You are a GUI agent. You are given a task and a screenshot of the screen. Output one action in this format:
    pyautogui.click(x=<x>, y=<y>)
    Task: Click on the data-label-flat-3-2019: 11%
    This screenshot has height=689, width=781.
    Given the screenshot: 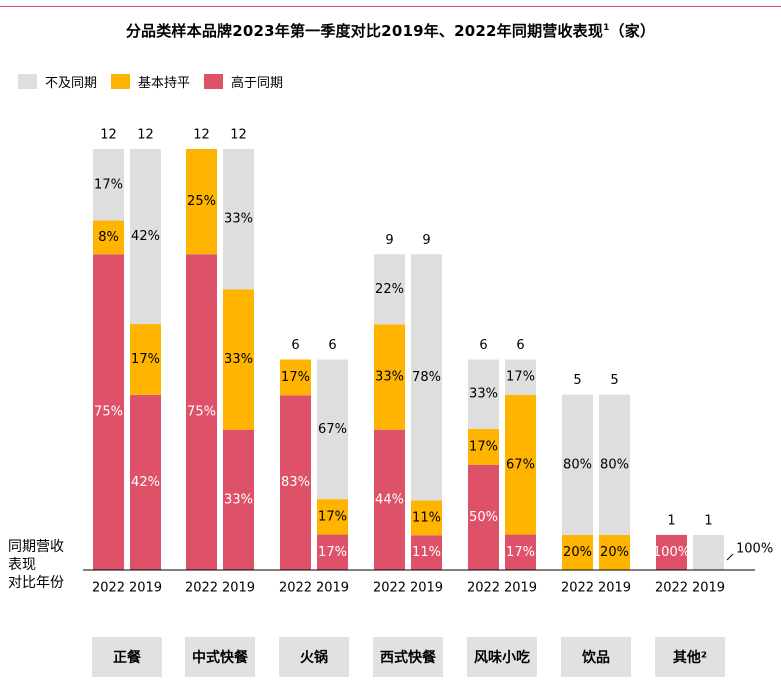 What is the action you would take?
    pyautogui.click(x=426, y=517)
    